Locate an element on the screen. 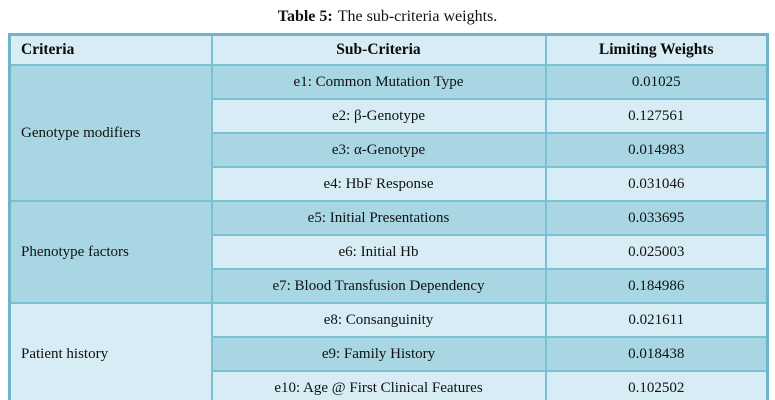 This screenshot has height=400, width=775. sub-criteria-cell: e3: α-Genotype is located at coordinates (378, 150).